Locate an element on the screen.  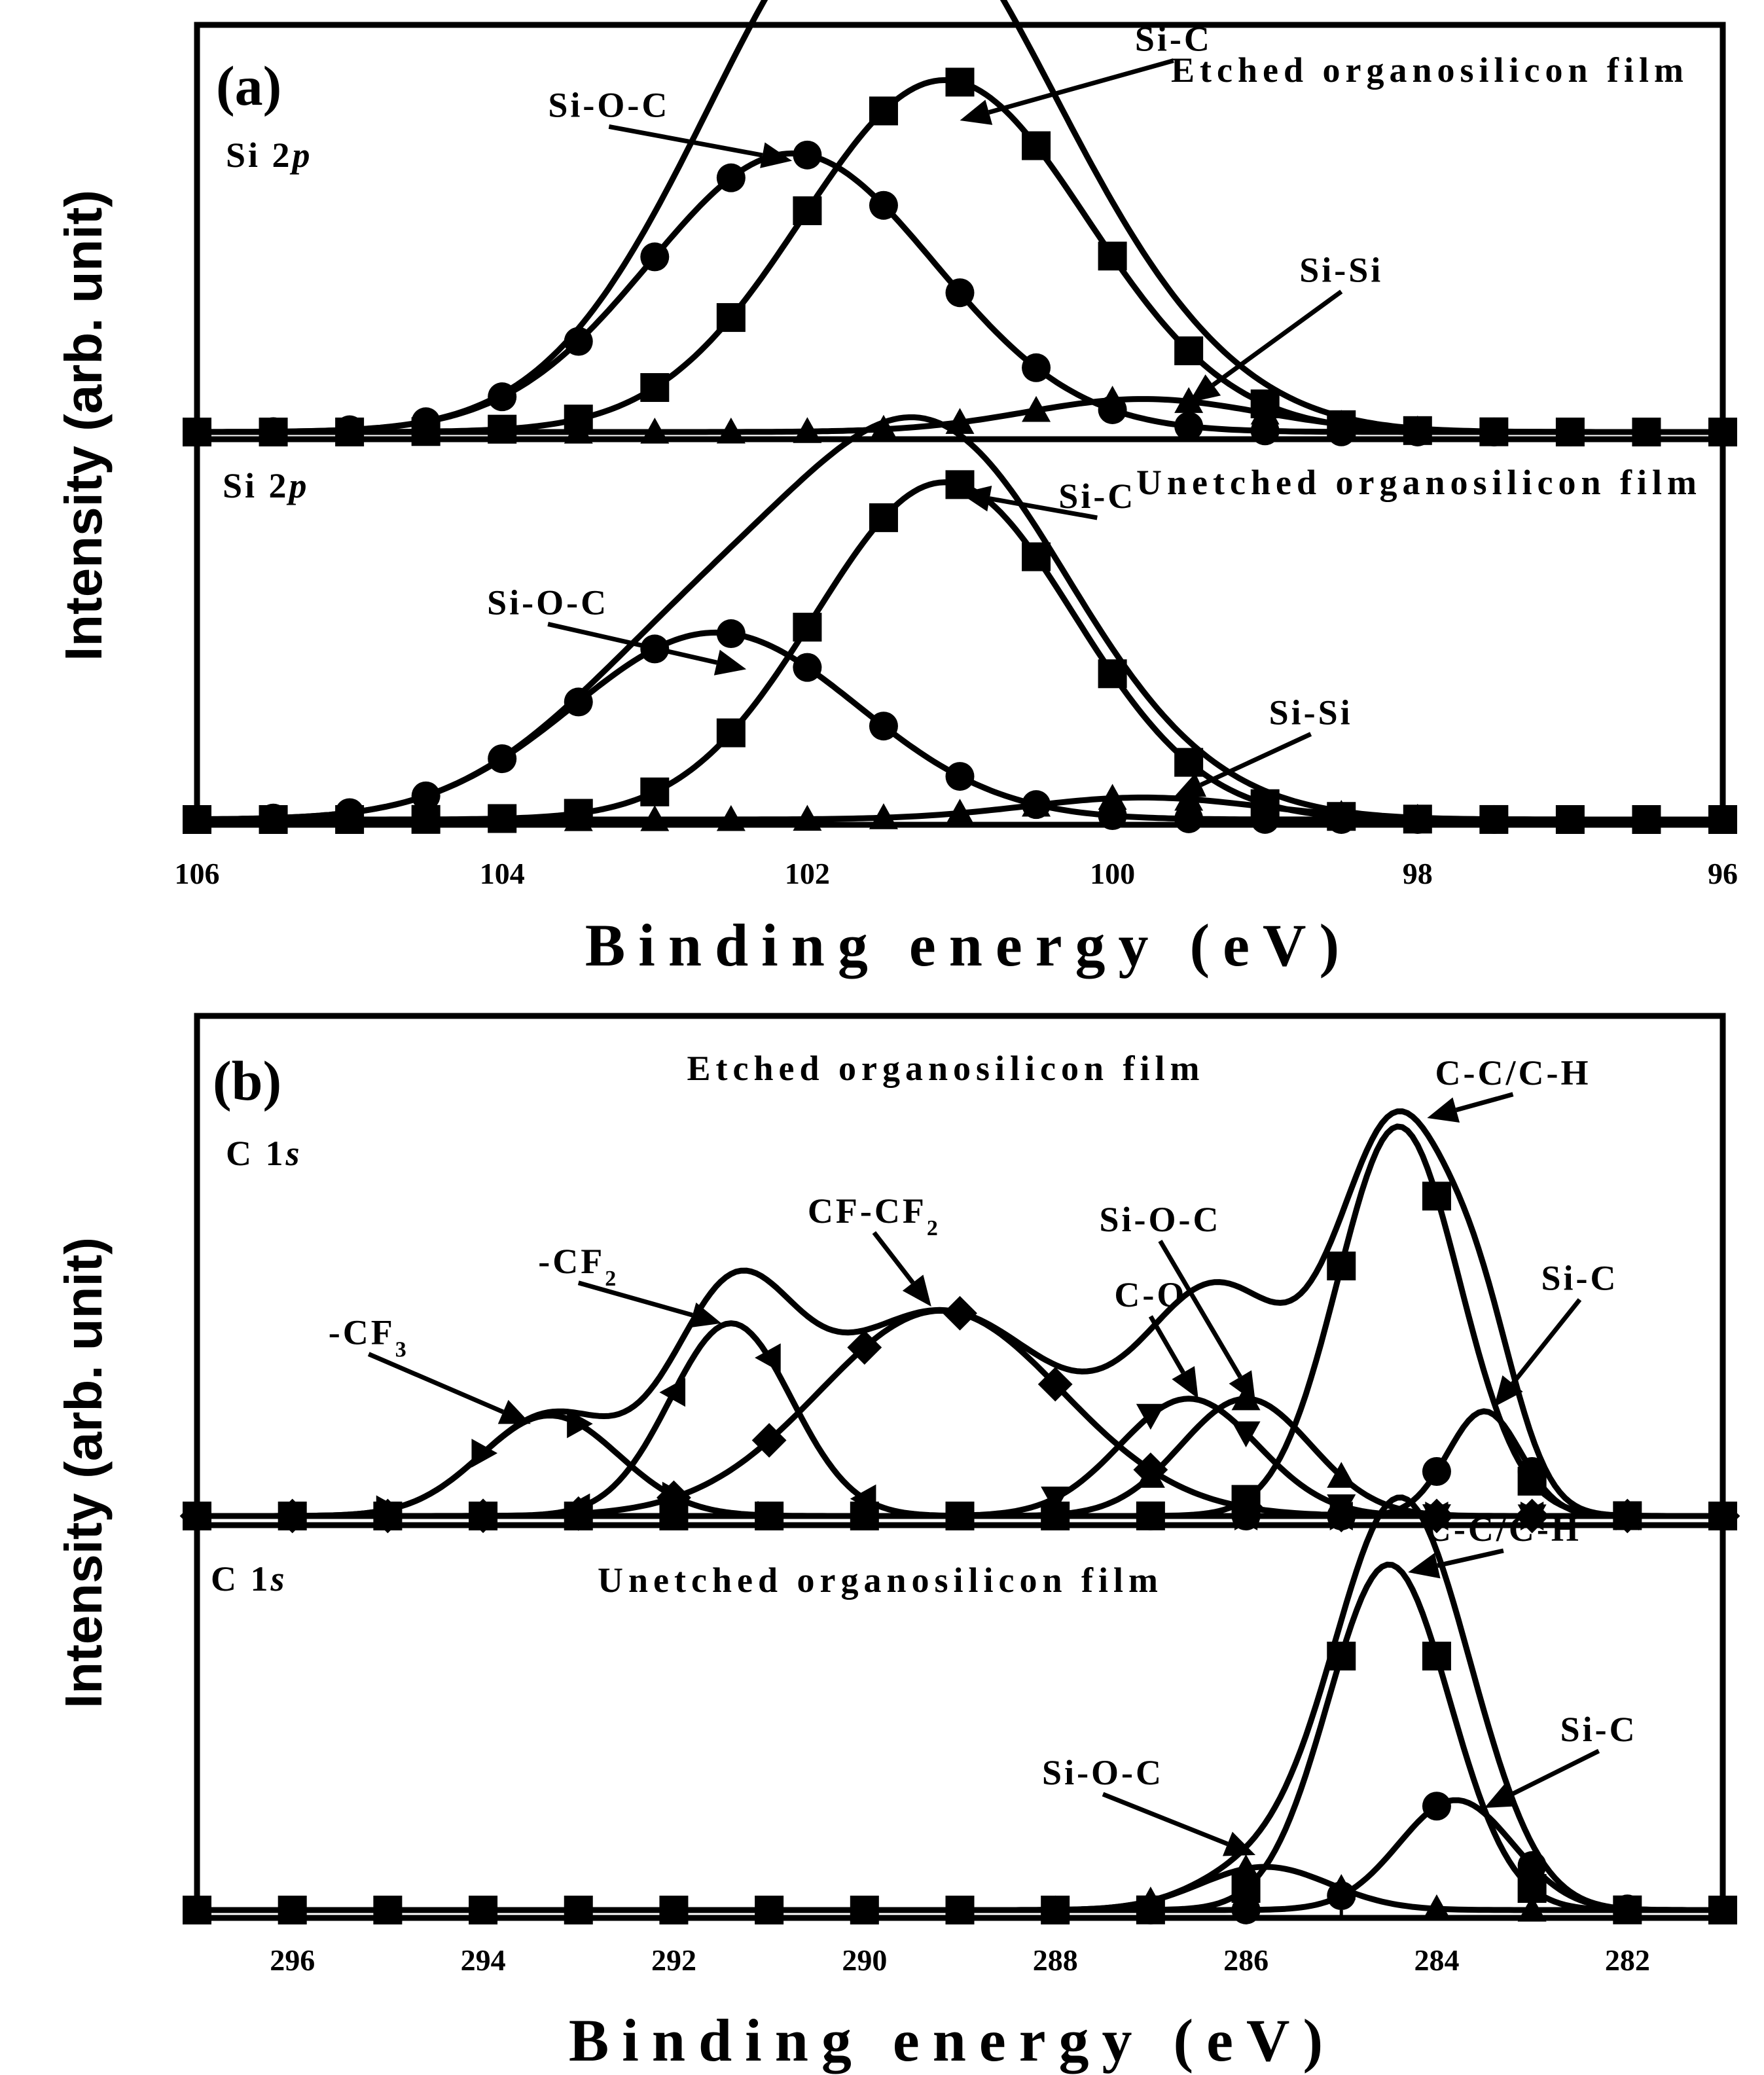
component-line-si-si-markers is located at coordinates (960, 415).